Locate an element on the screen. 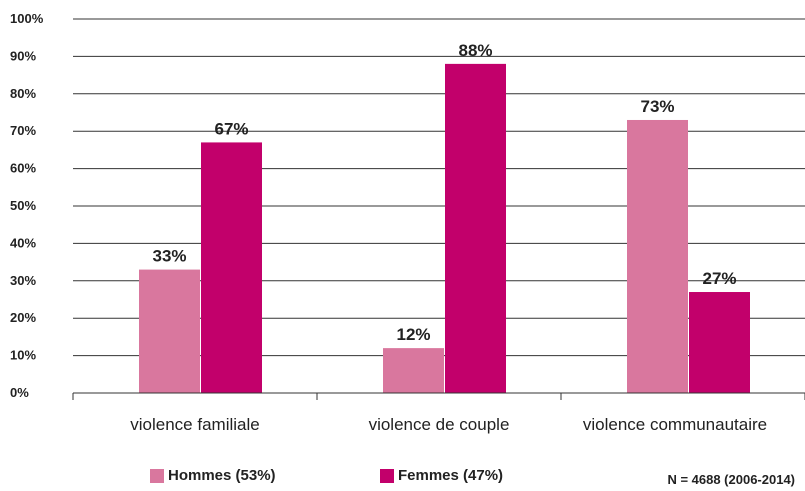  y-tick-label: 10% is located at coordinates (23, 355).